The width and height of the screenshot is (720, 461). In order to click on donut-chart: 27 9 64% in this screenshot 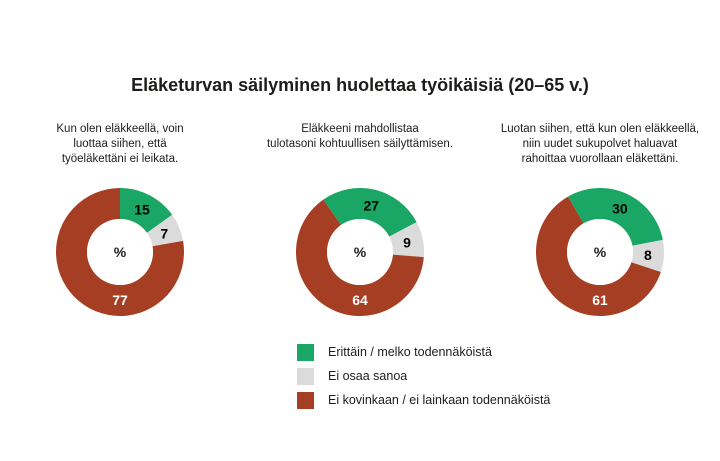, I will do `click(360, 252)`.